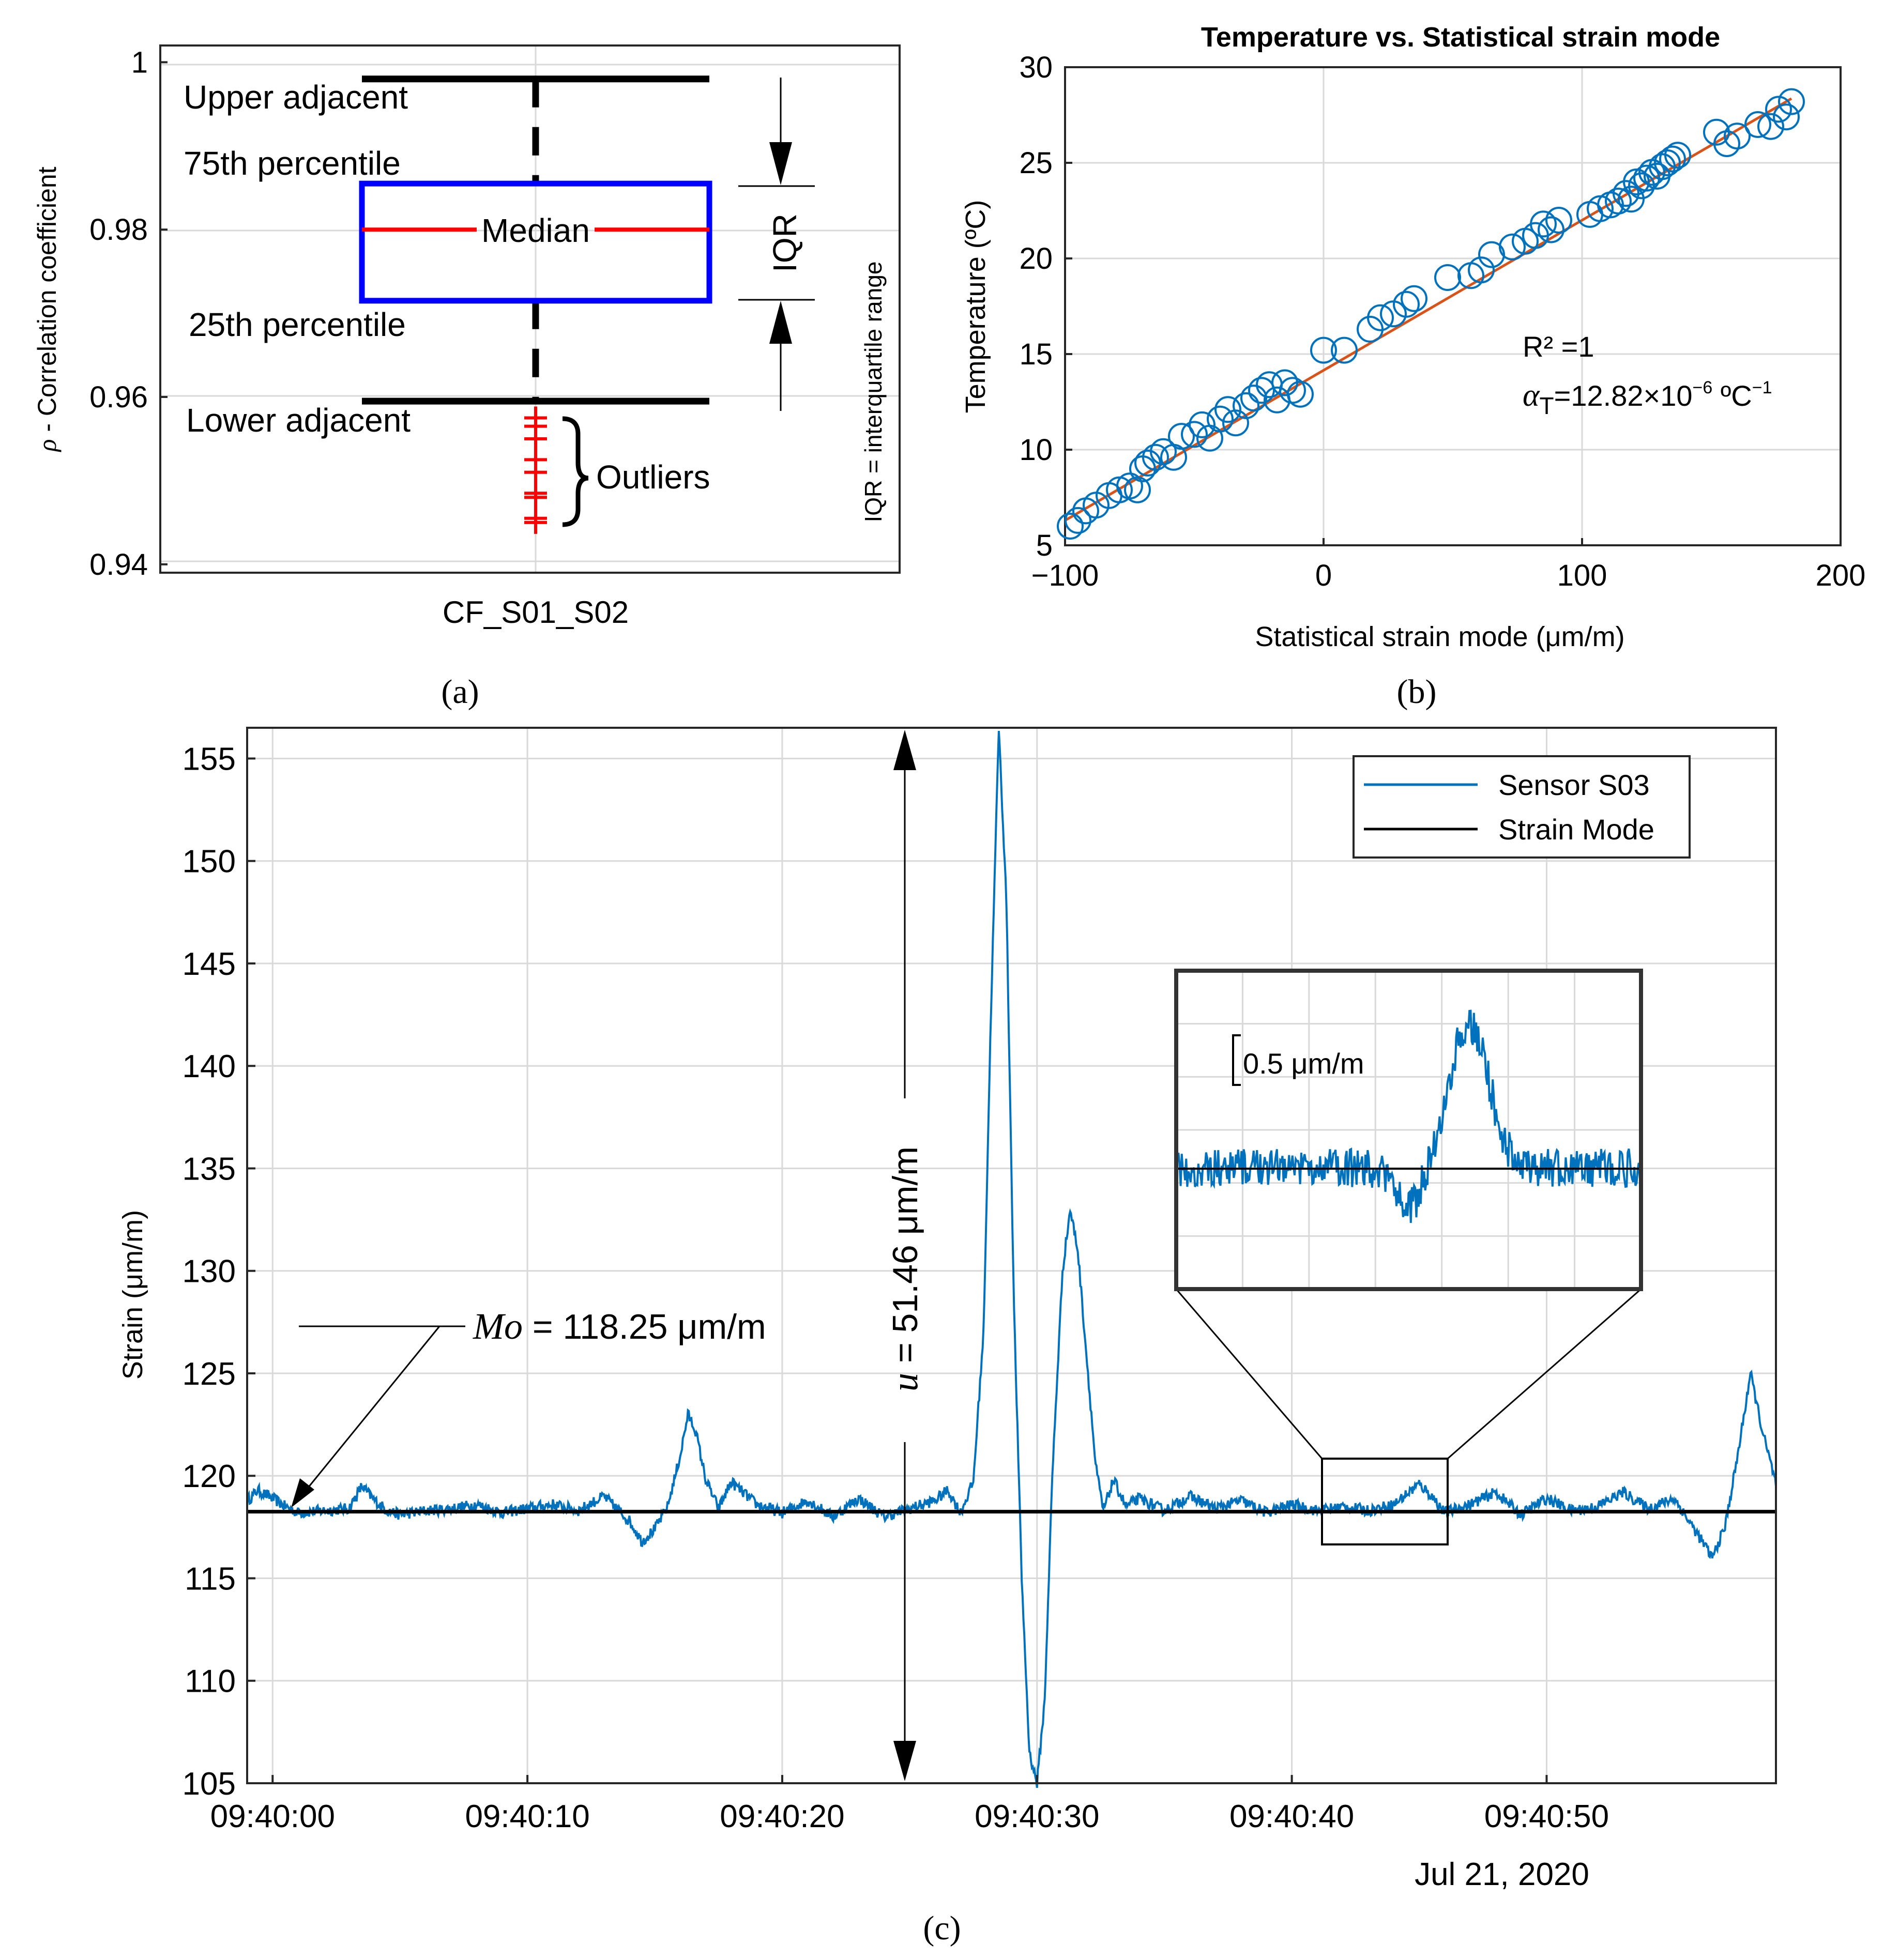 Image resolution: width=1884 pixels, height=1960 pixels. I want to click on iqr-note: IQR = interquartile range, so click(873, 392).